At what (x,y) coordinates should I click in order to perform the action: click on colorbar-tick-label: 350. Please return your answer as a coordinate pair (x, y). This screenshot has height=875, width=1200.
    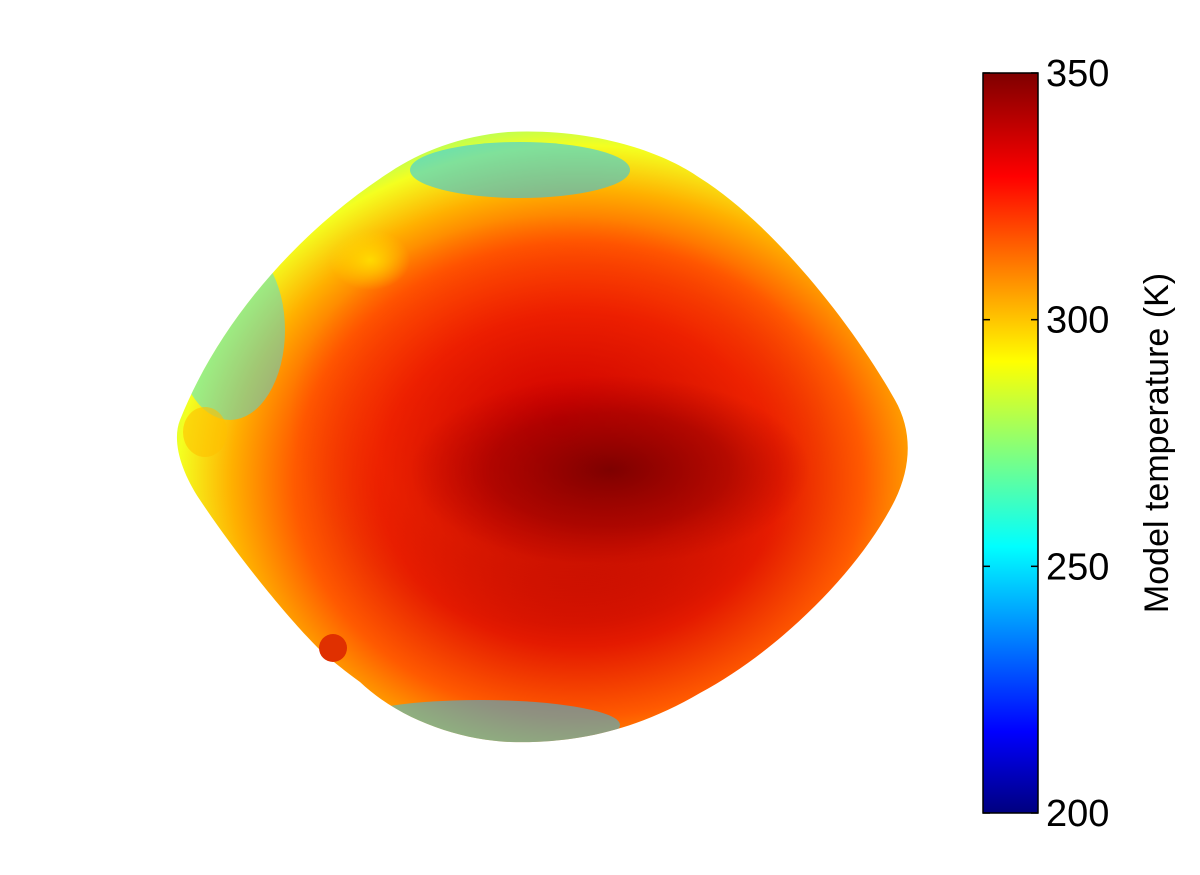
    Looking at the image, I should click on (1077, 74).